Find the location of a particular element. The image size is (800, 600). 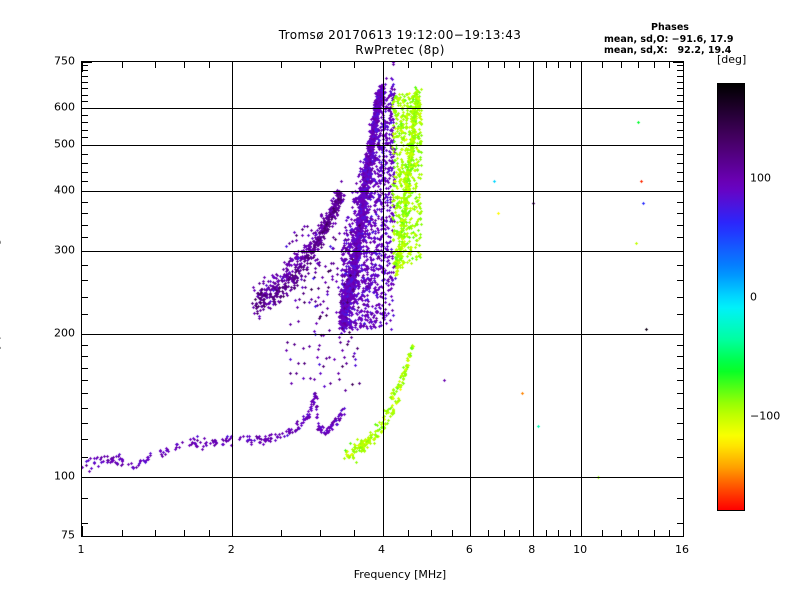

y-tick-label: 100 is located at coordinates (64, 476).